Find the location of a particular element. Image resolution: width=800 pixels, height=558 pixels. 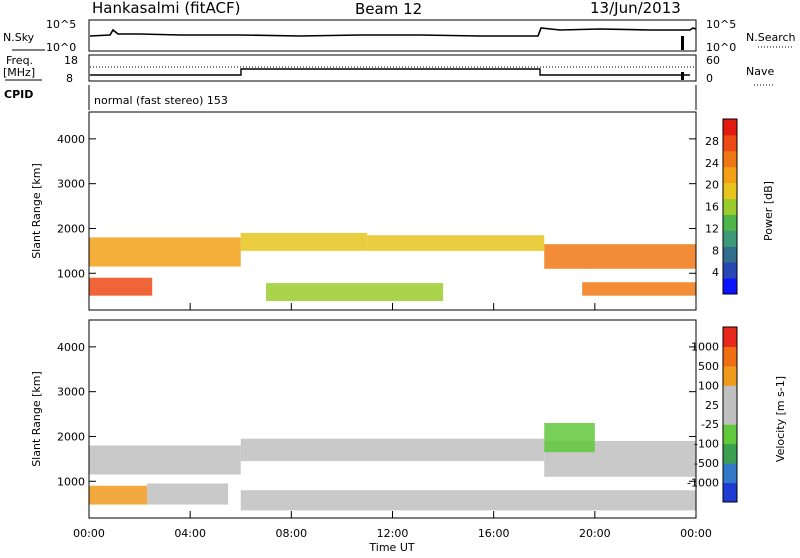

velocity-colorbar-frame is located at coordinates (730, 414).